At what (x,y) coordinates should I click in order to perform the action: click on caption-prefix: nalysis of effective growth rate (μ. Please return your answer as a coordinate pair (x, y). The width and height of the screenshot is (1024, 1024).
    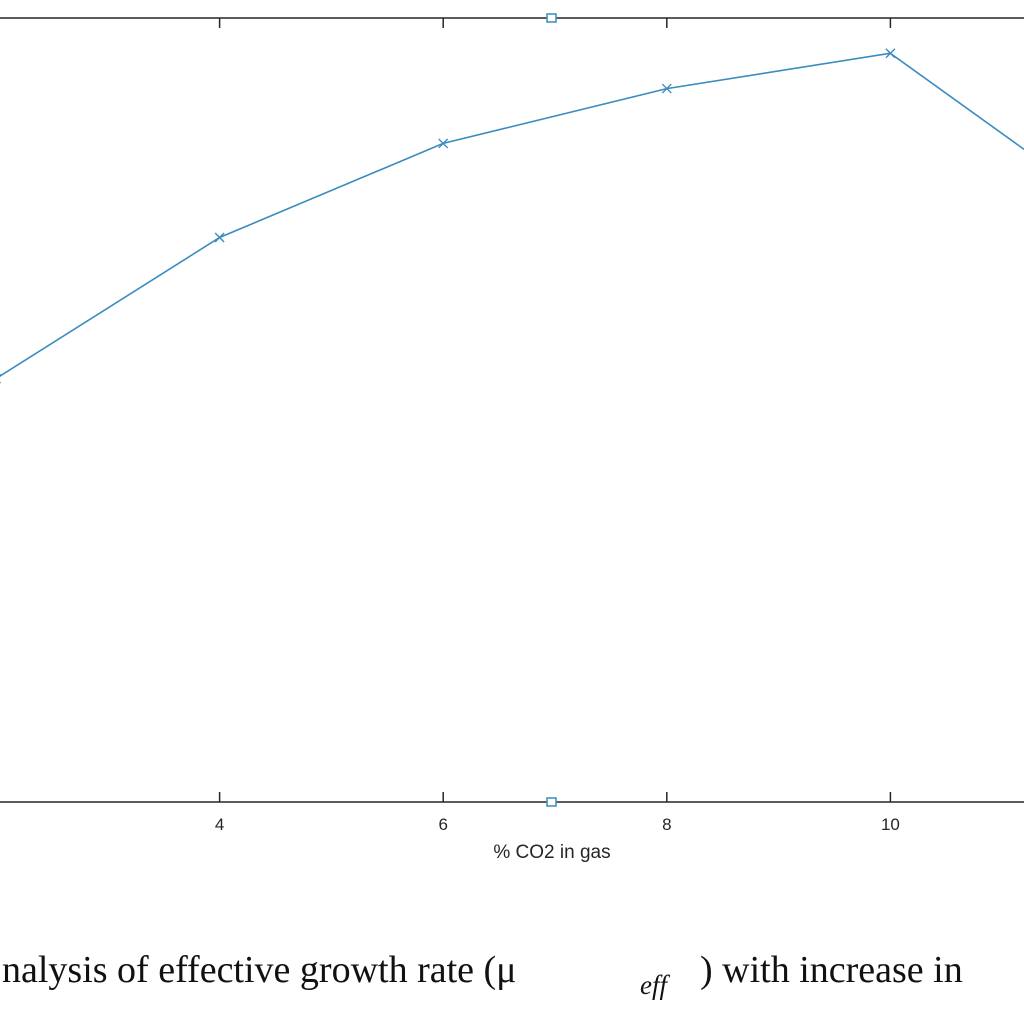
    Looking at the image, I should click on (259, 970).